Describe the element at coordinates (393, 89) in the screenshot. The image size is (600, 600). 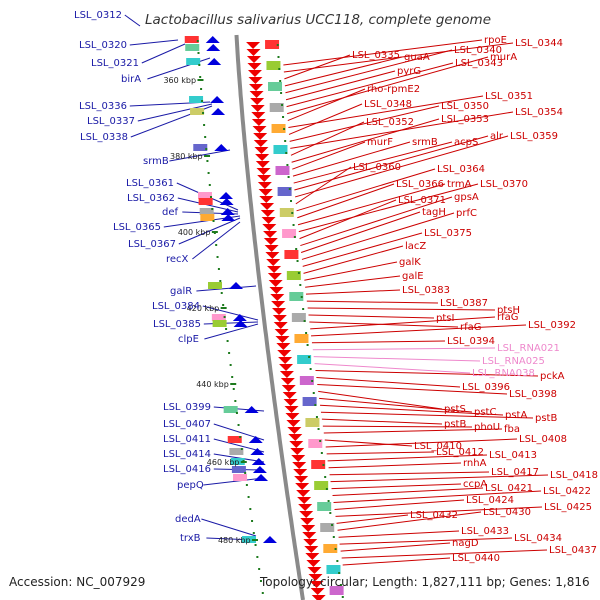
I see `gene-label-right: rho-rpmE2` at that location.